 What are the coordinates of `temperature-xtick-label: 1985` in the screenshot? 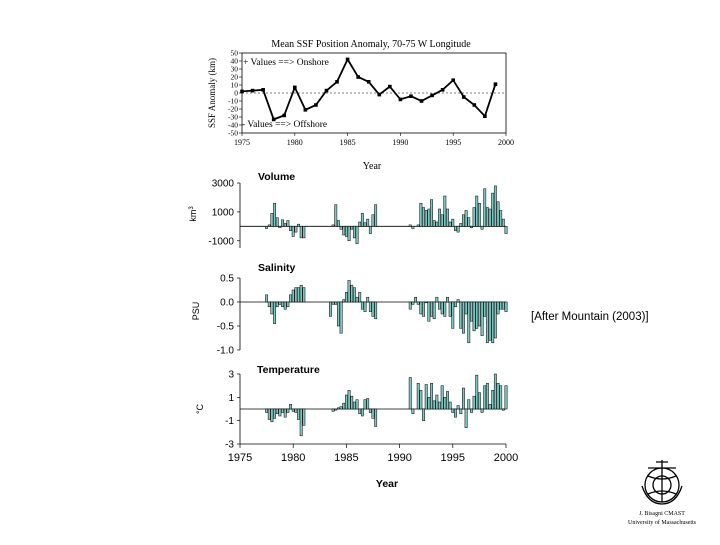 It's located at (346, 458).